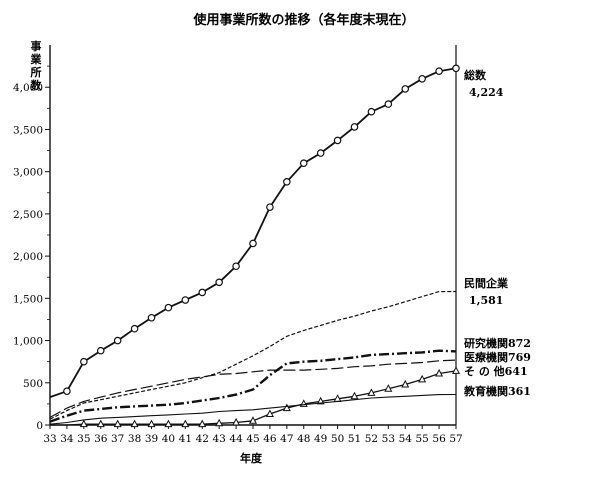 The image size is (609, 478). I want to click on x-tick-label: 40, so click(168, 439).